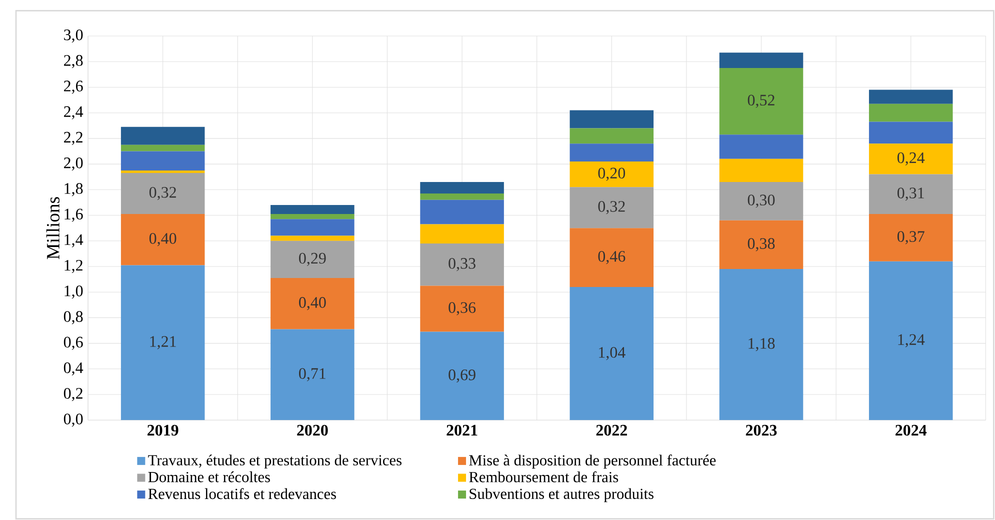 This screenshot has width=995, height=520. I want to click on data-label: 0,69, so click(462, 375).